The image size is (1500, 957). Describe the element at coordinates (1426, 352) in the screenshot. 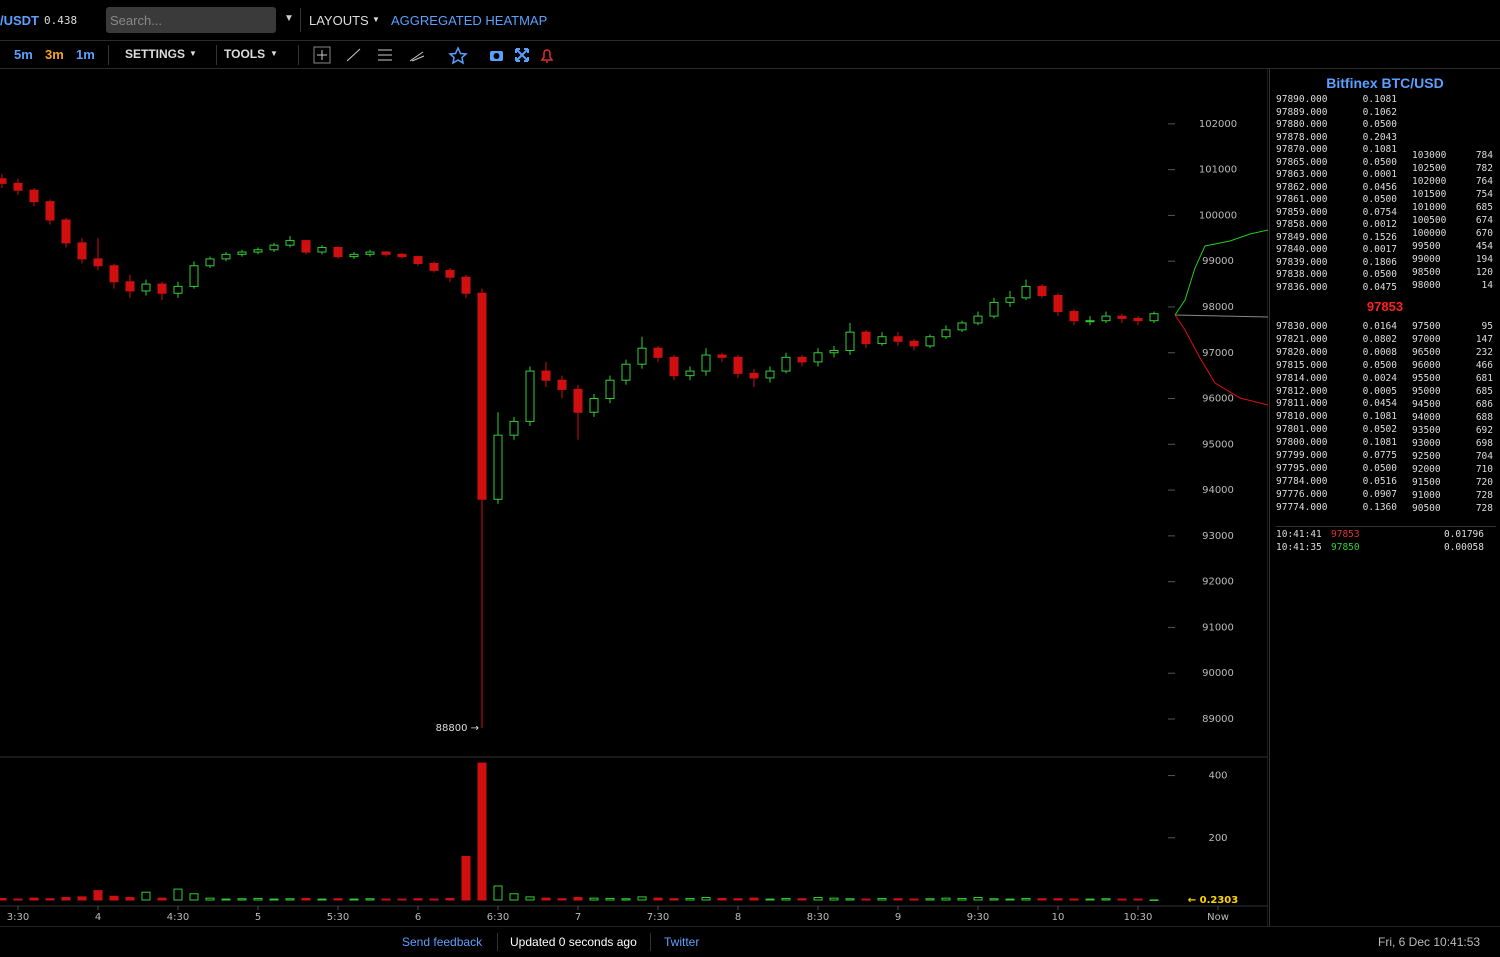

I see `bid-level-price: 96500` at that location.